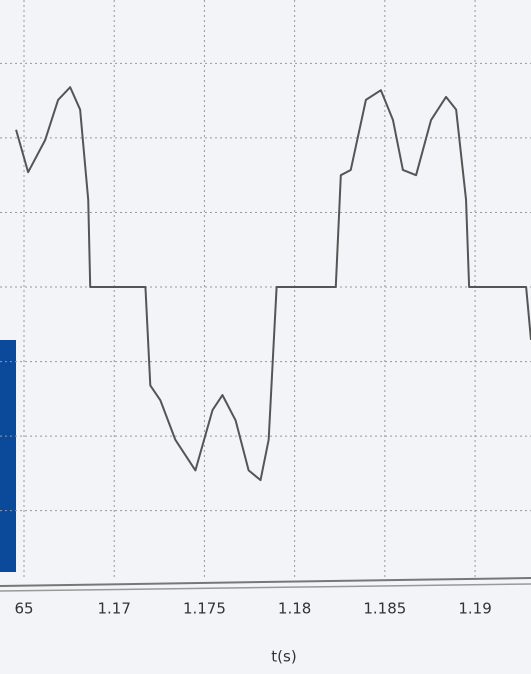  I want to click on x-tick-label: 1.19, so click(474, 609).